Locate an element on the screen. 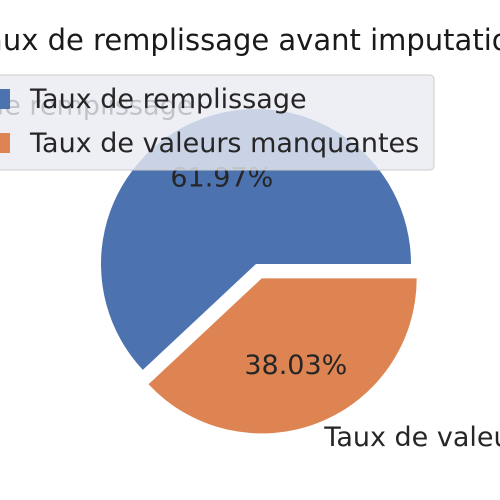 This screenshot has height=500, width=500. legend-label-fill-rate: Taux de remplissage is located at coordinates (168, 99).